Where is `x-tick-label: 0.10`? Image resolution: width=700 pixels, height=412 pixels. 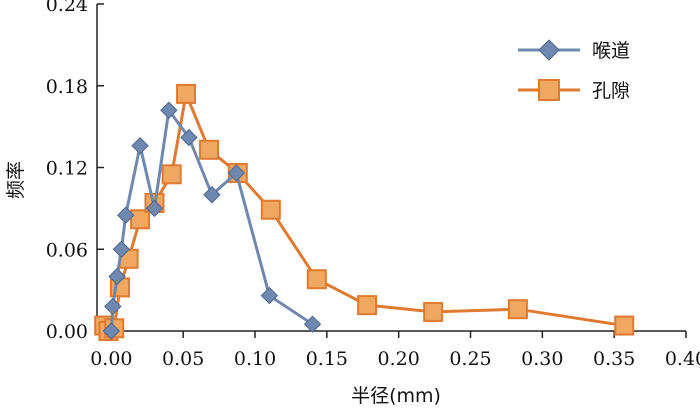 x-tick-label: 0.10 is located at coordinates (255, 359).